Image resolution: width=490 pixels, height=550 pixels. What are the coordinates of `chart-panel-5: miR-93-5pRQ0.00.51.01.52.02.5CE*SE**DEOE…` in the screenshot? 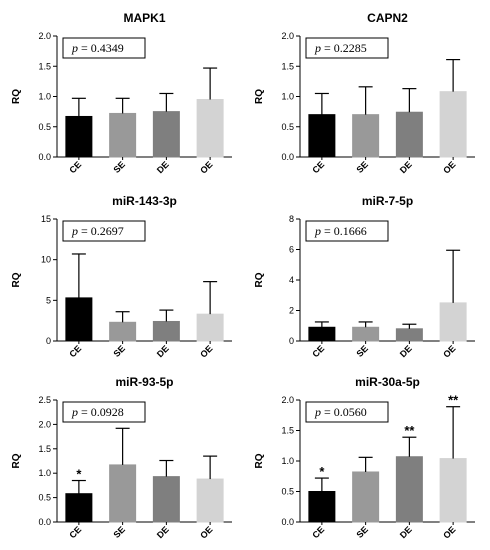 It's located at (121, 458).